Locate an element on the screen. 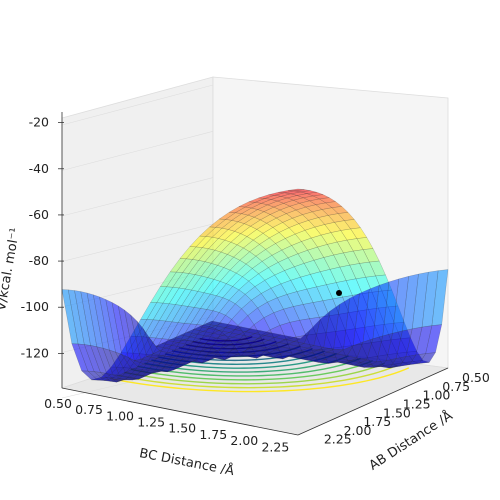  y-tick-label: 2.00 is located at coordinates (244, 440).